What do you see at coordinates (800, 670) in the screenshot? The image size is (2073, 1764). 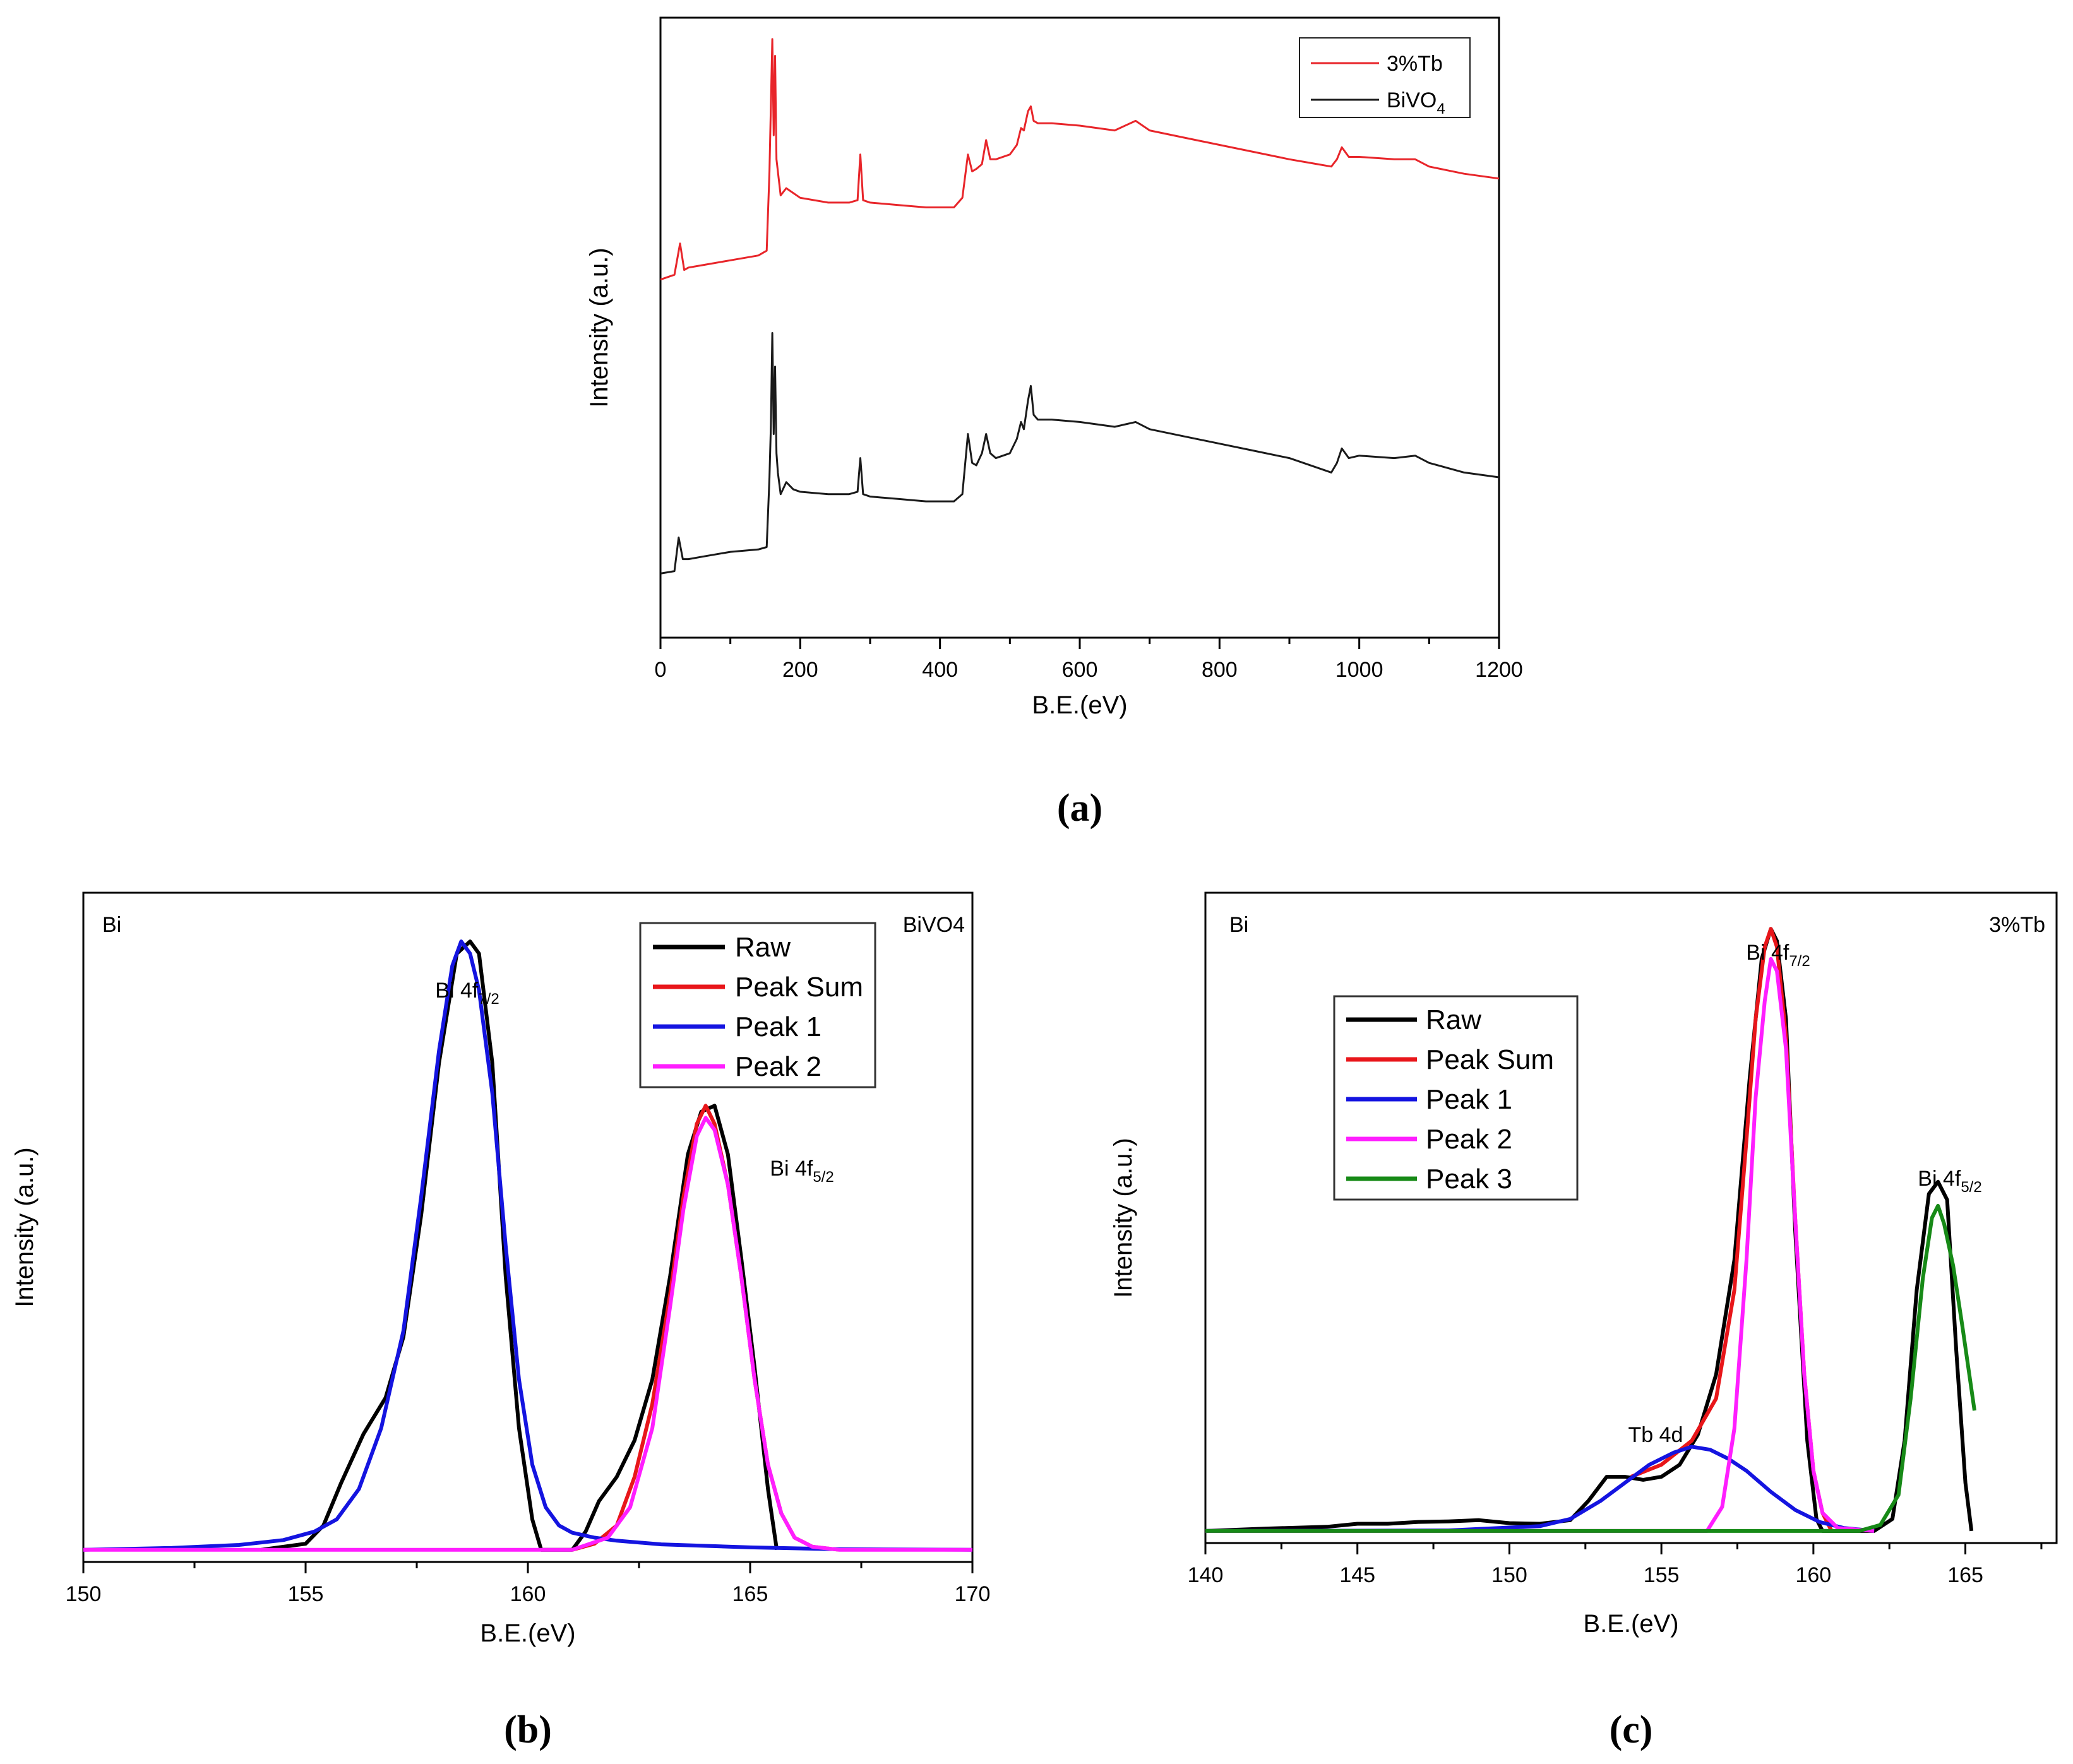 I see `x-tick-label: 200` at bounding box center [800, 670].